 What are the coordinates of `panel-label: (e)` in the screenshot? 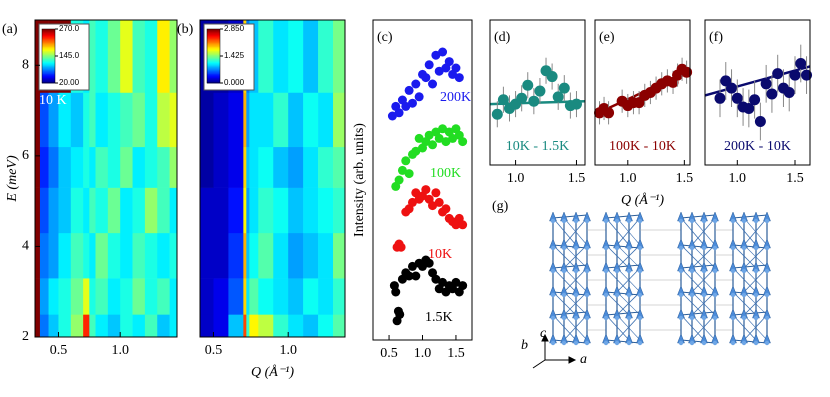 It's located at (607, 37).